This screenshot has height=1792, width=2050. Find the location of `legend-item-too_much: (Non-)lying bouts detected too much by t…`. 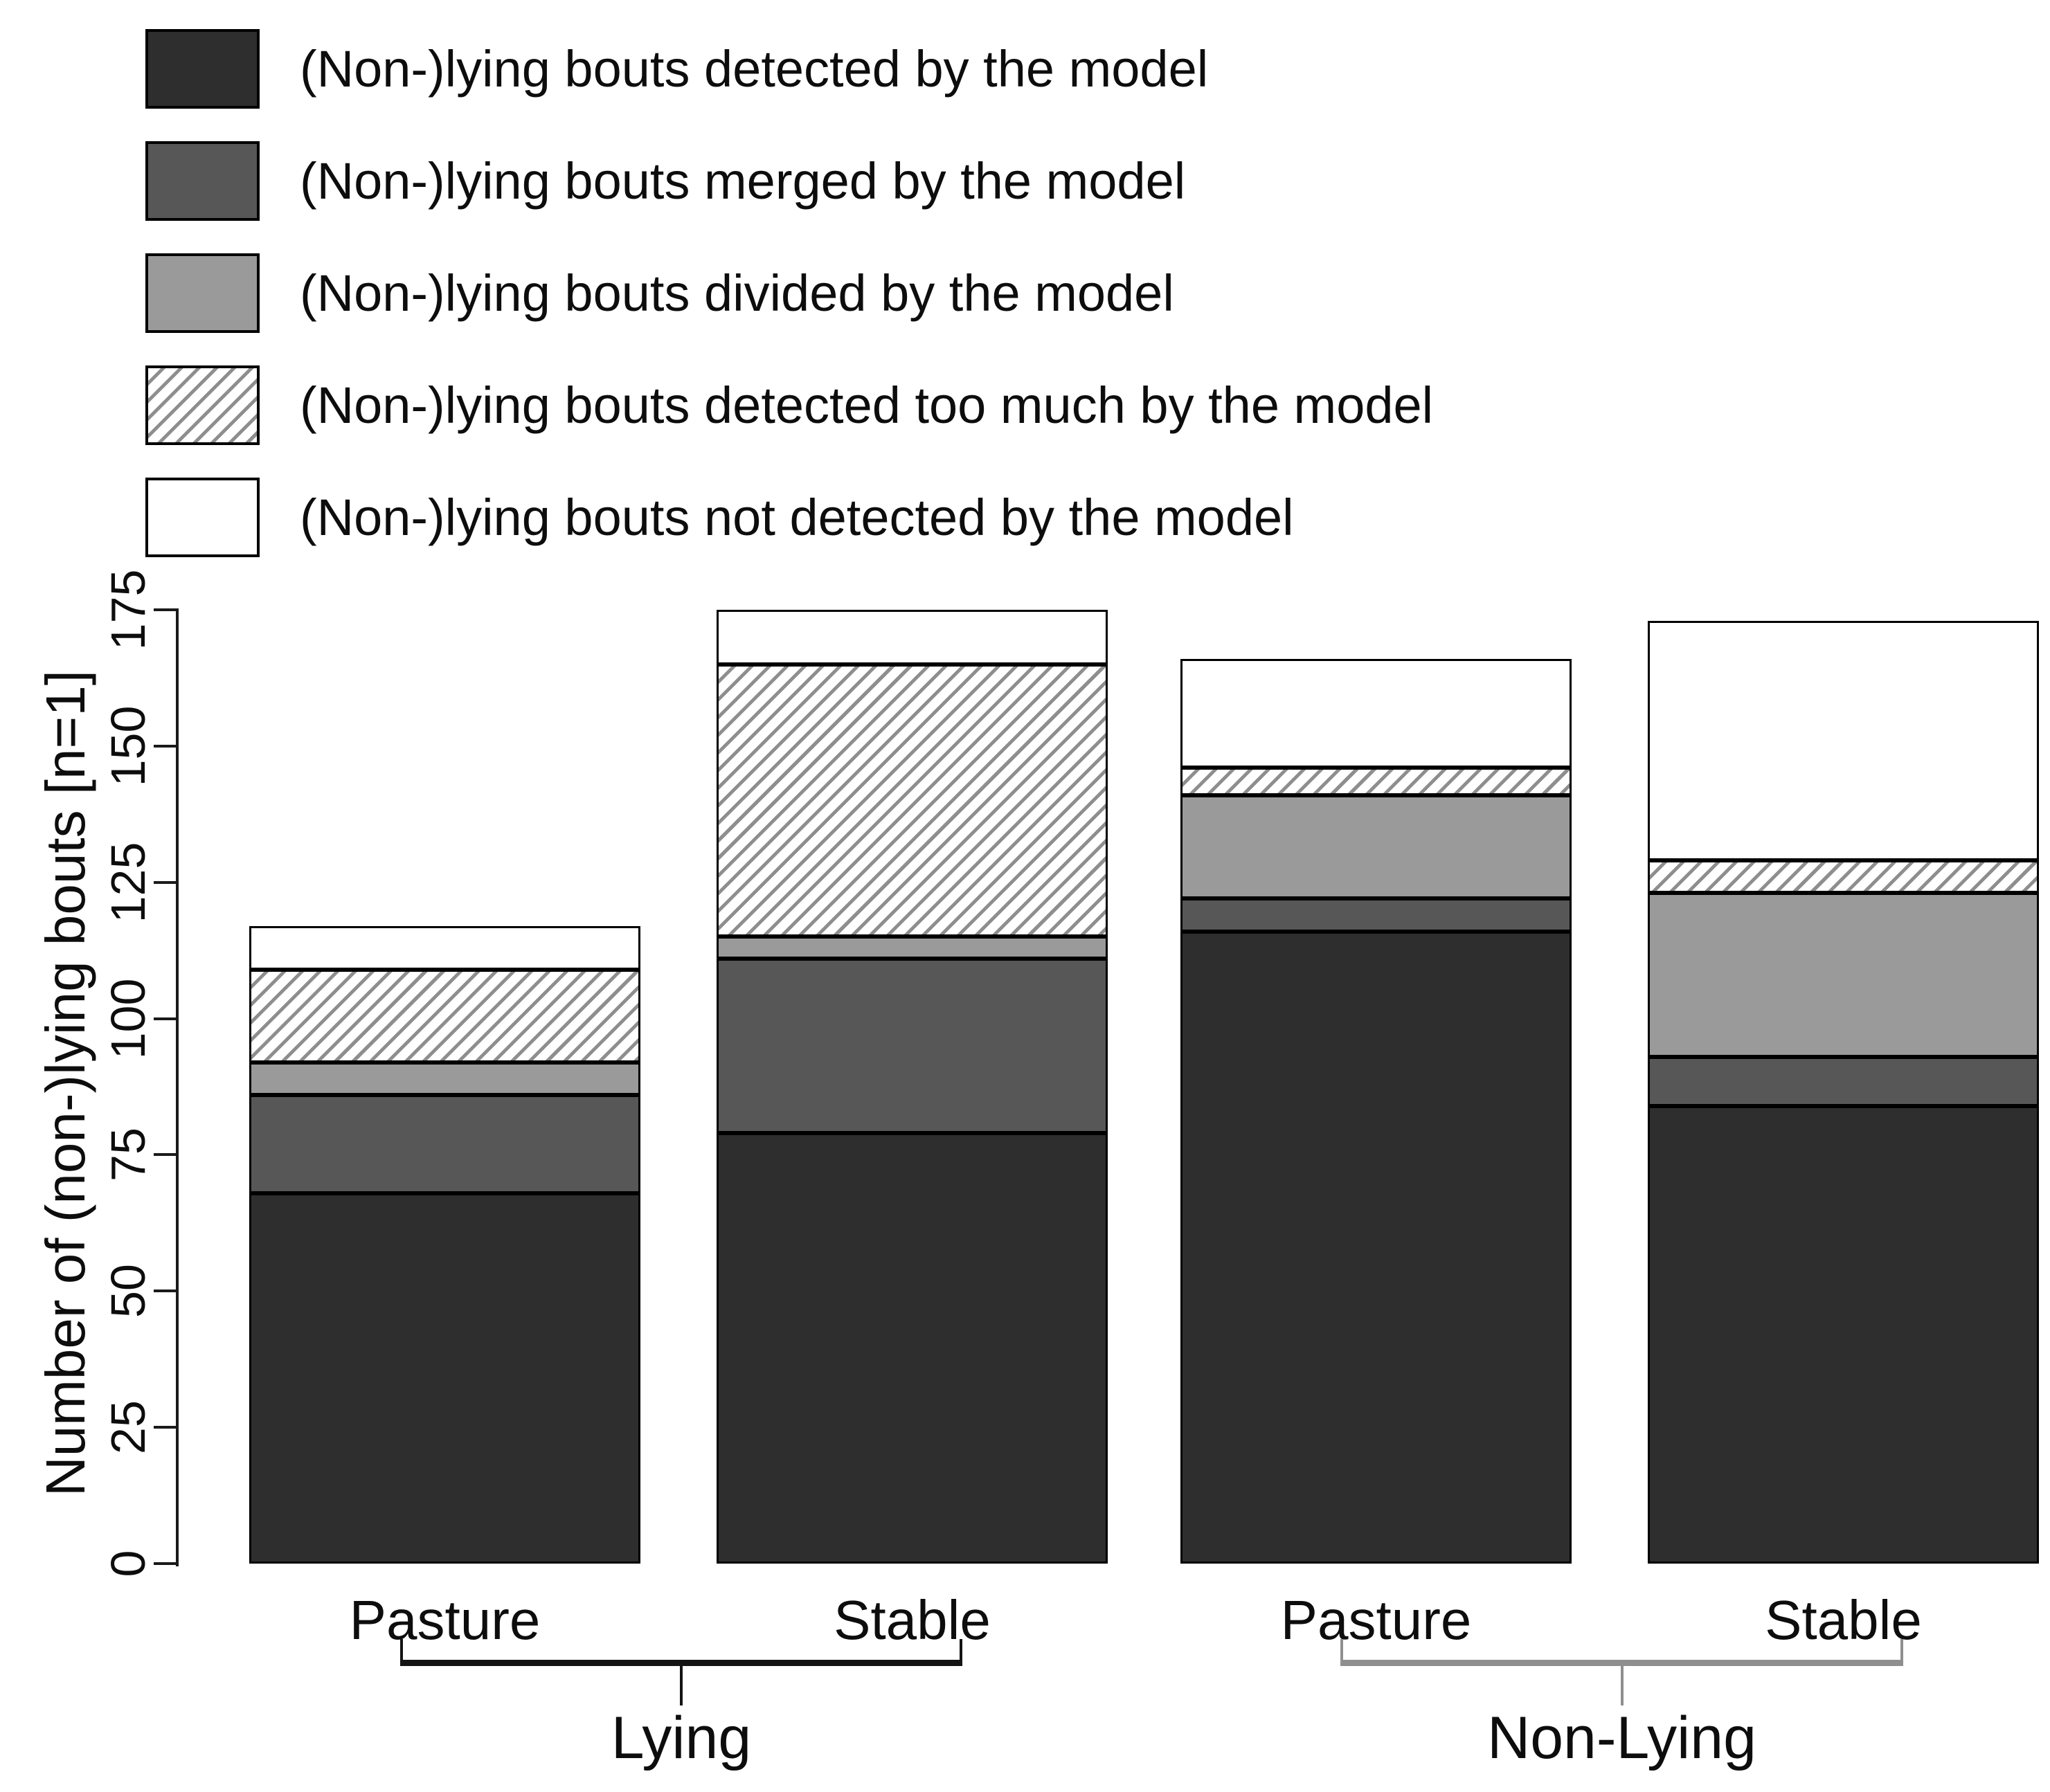

legend-item-too_much: (Non-)lying bouts detected too much by t… is located at coordinates (789, 405).